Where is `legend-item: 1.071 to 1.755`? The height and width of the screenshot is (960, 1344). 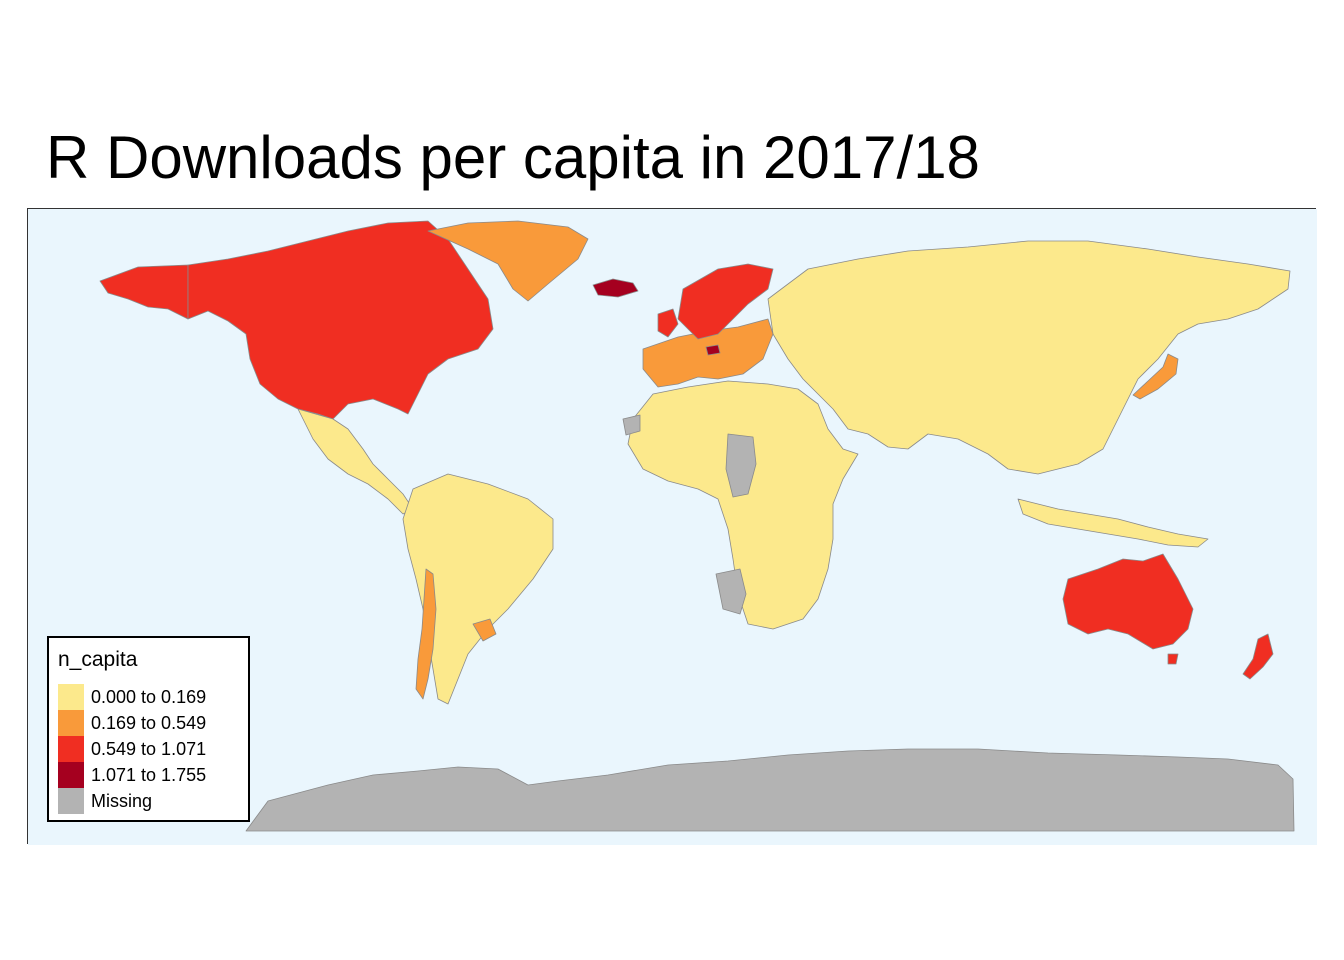 legend-item: 1.071 to 1.755 is located at coordinates (153, 775).